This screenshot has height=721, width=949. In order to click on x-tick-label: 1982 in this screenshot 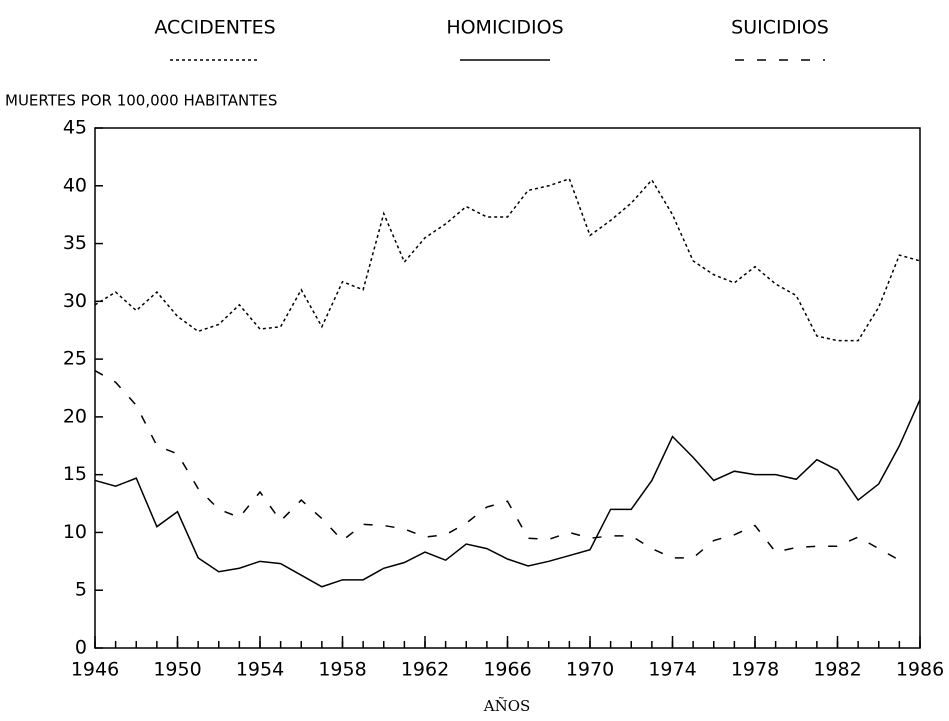, I will do `click(837, 670)`.